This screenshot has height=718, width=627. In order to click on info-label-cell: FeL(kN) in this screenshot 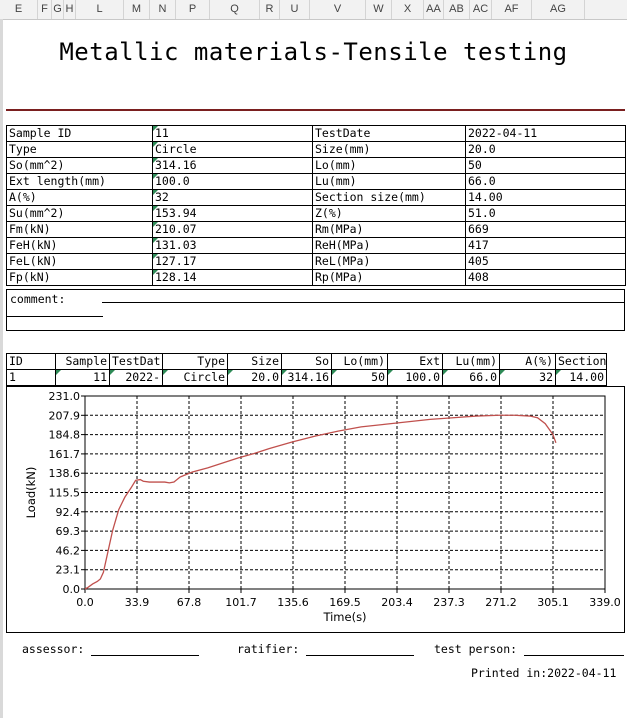, I will do `click(79, 261)`.